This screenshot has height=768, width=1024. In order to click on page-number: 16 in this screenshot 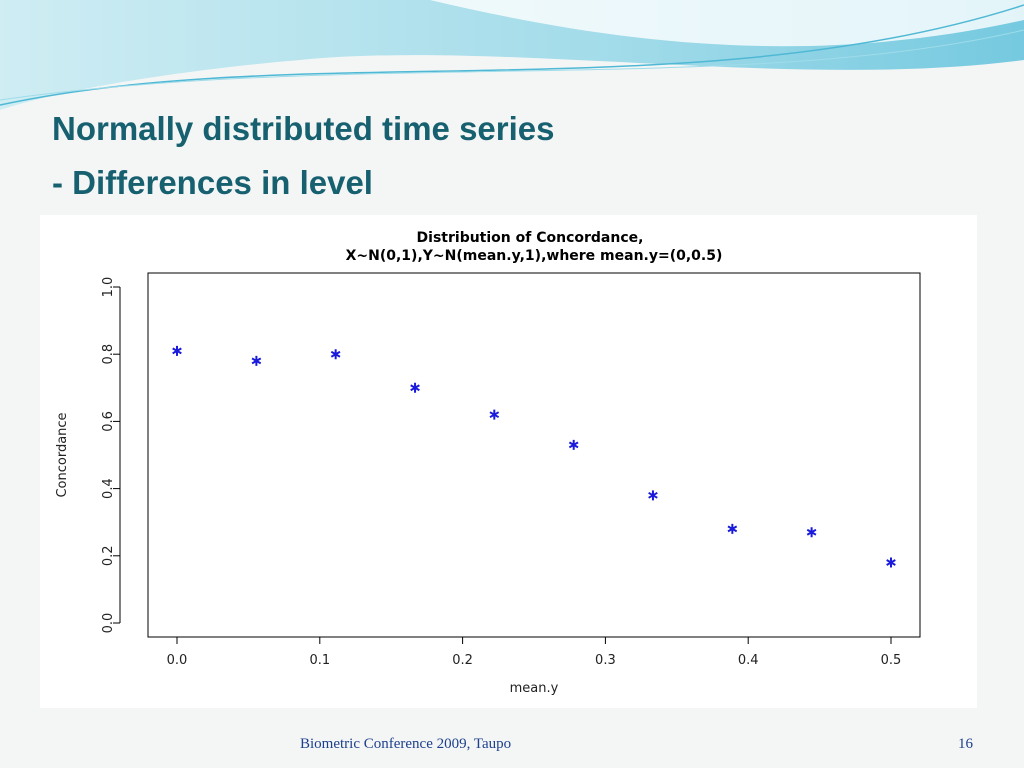, I will do `click(966, 744)`.